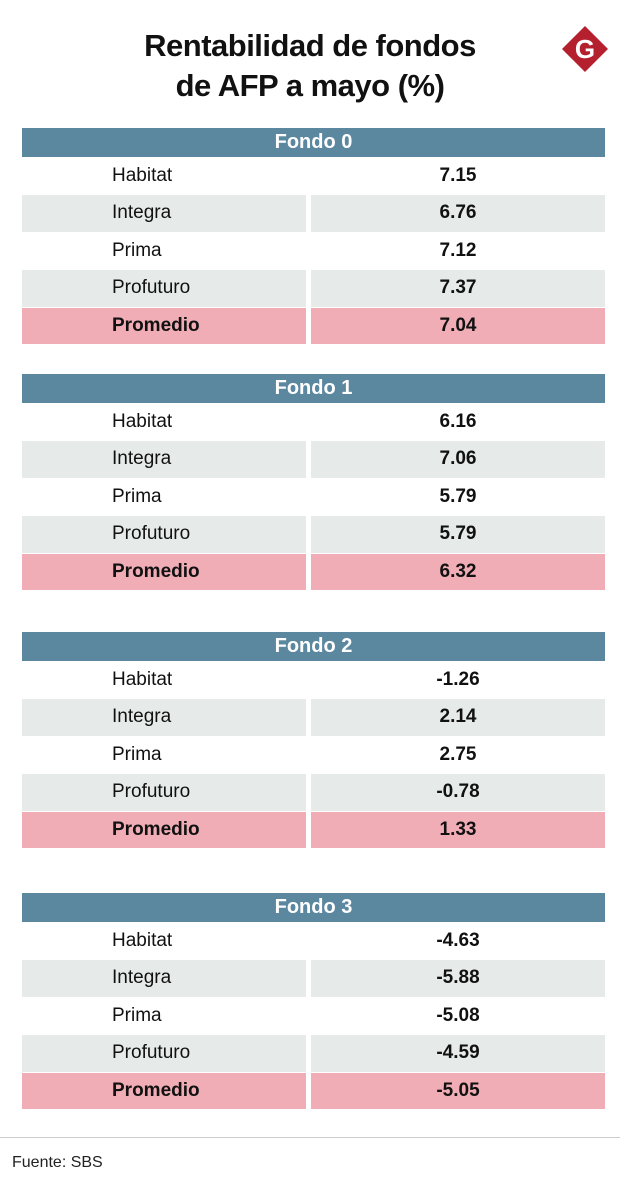 This screenshot has height=1195, width=620. I want to click on page-title: Rentabilidad de fondos de AFP a mayo (%), so click(310, 66).